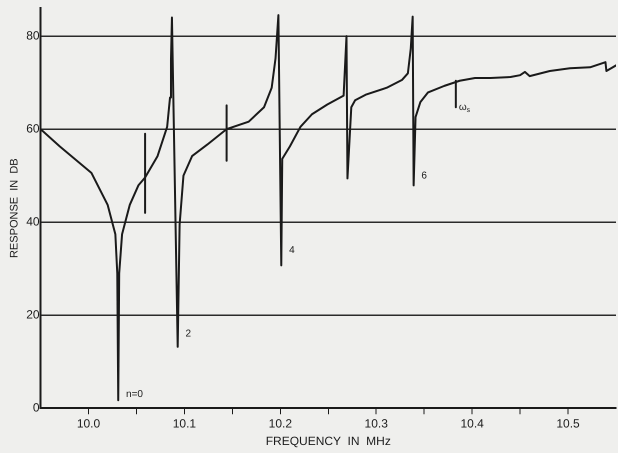  What do you see at coordinates (424, 176) in the screenshot?
I see `annotation: 6` at bounding box center [424, 176].